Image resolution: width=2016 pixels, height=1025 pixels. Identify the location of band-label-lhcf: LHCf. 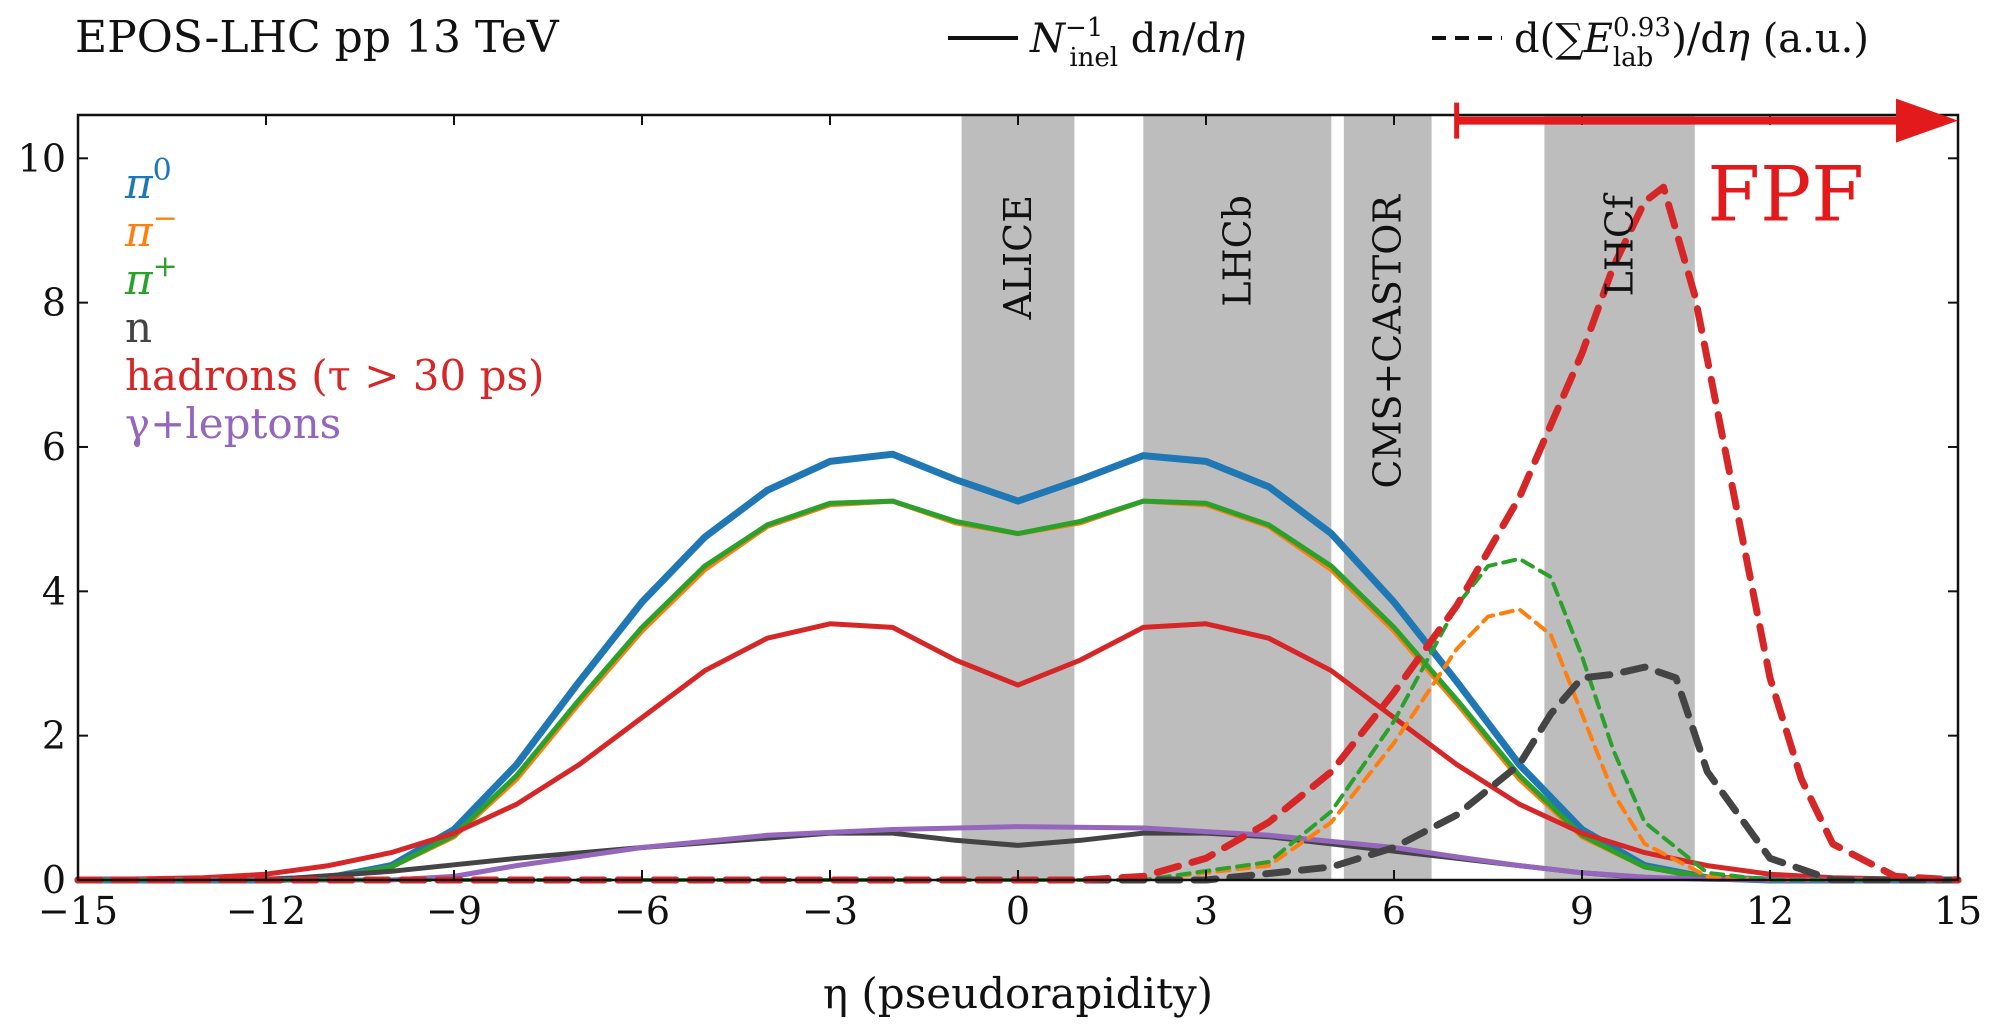
(1620, 244).